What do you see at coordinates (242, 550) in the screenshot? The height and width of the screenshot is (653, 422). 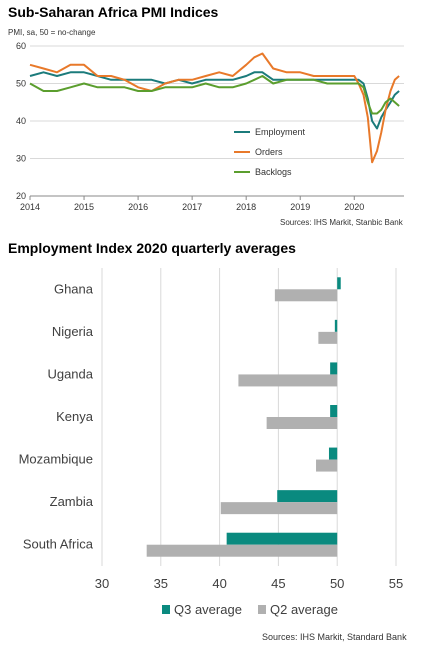 I see `bar-q2-average-south-africa` at bounding box center [242, 550].